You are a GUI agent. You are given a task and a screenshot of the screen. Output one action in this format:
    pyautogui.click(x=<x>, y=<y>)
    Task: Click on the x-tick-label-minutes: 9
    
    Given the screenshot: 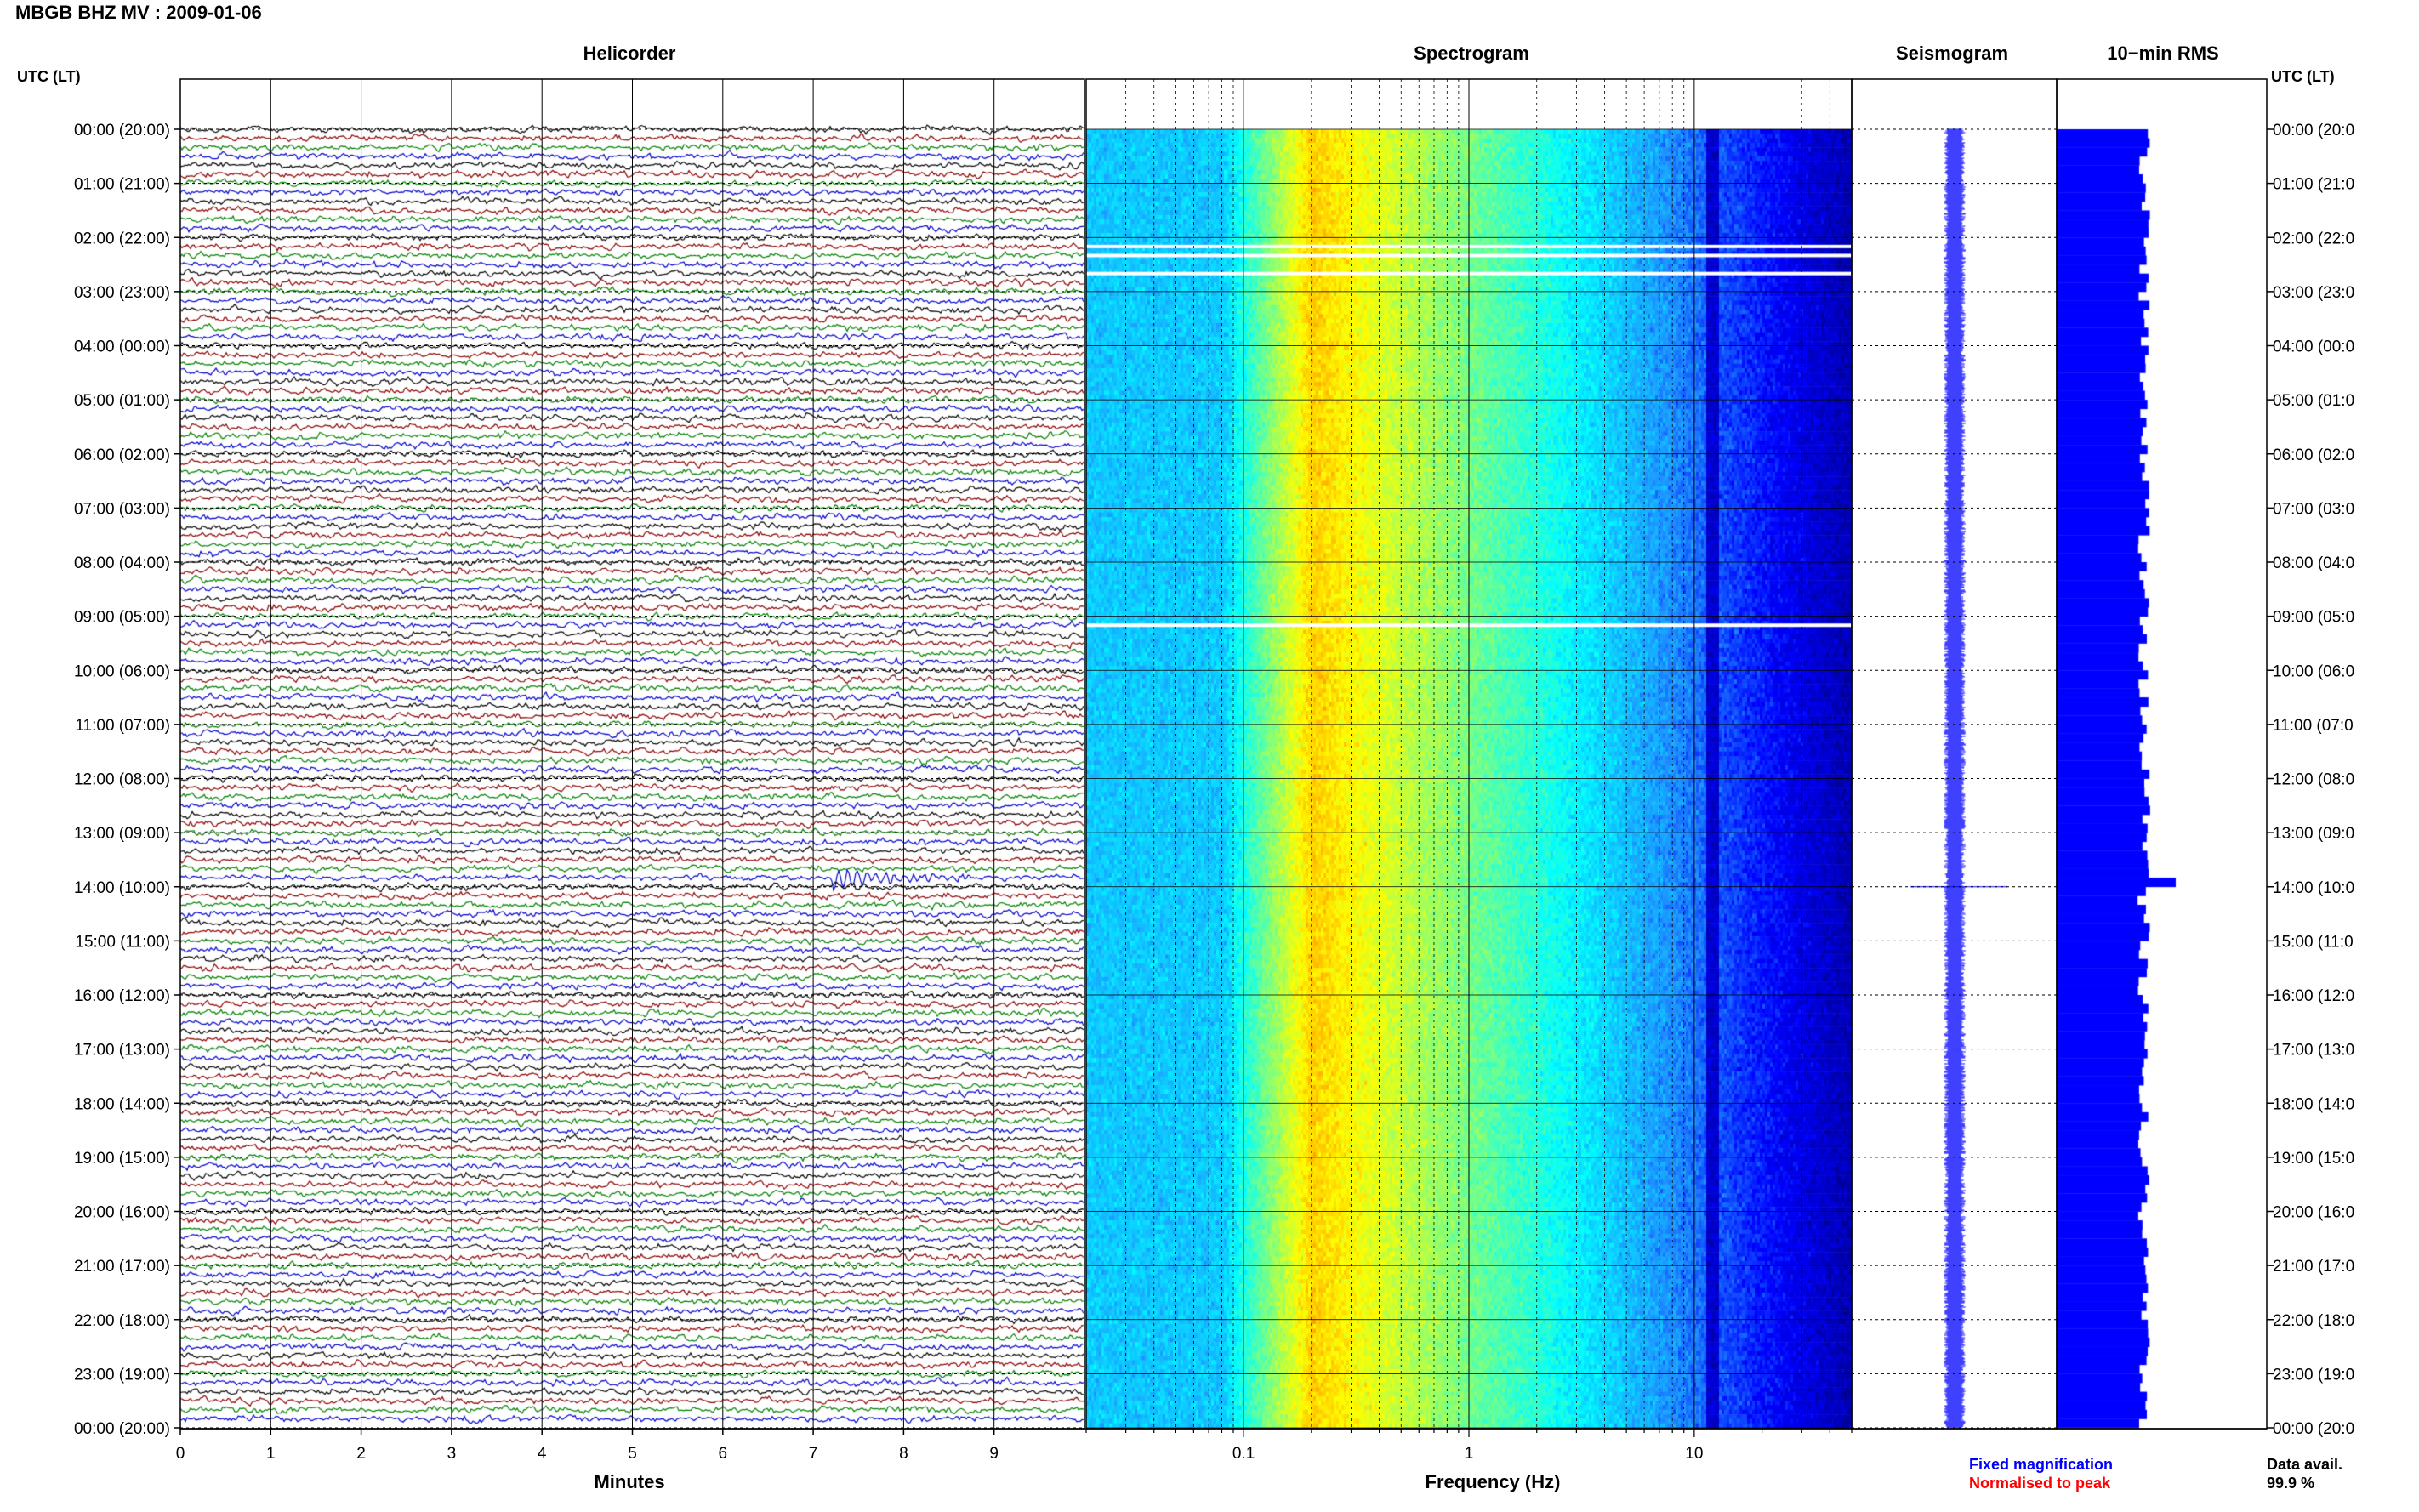 What is the action you would take?
    pyautogui.click(x=994, y=1454)
    